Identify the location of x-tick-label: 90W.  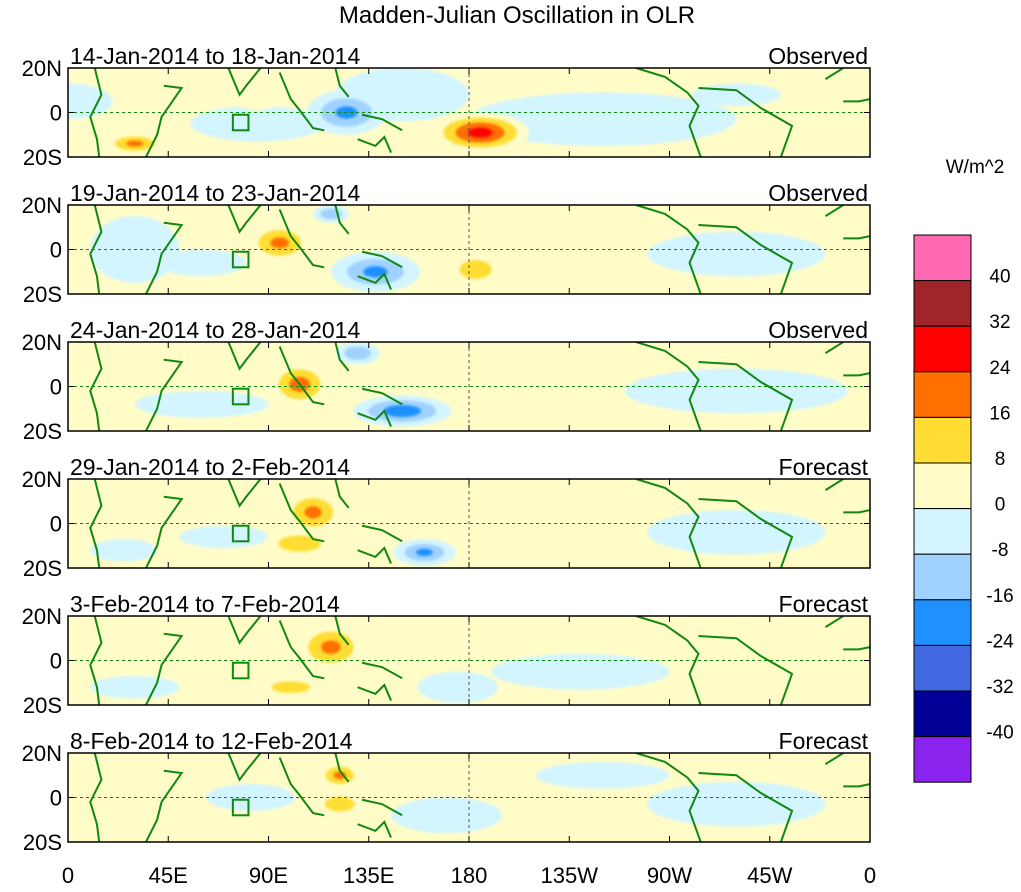
(669, 875).